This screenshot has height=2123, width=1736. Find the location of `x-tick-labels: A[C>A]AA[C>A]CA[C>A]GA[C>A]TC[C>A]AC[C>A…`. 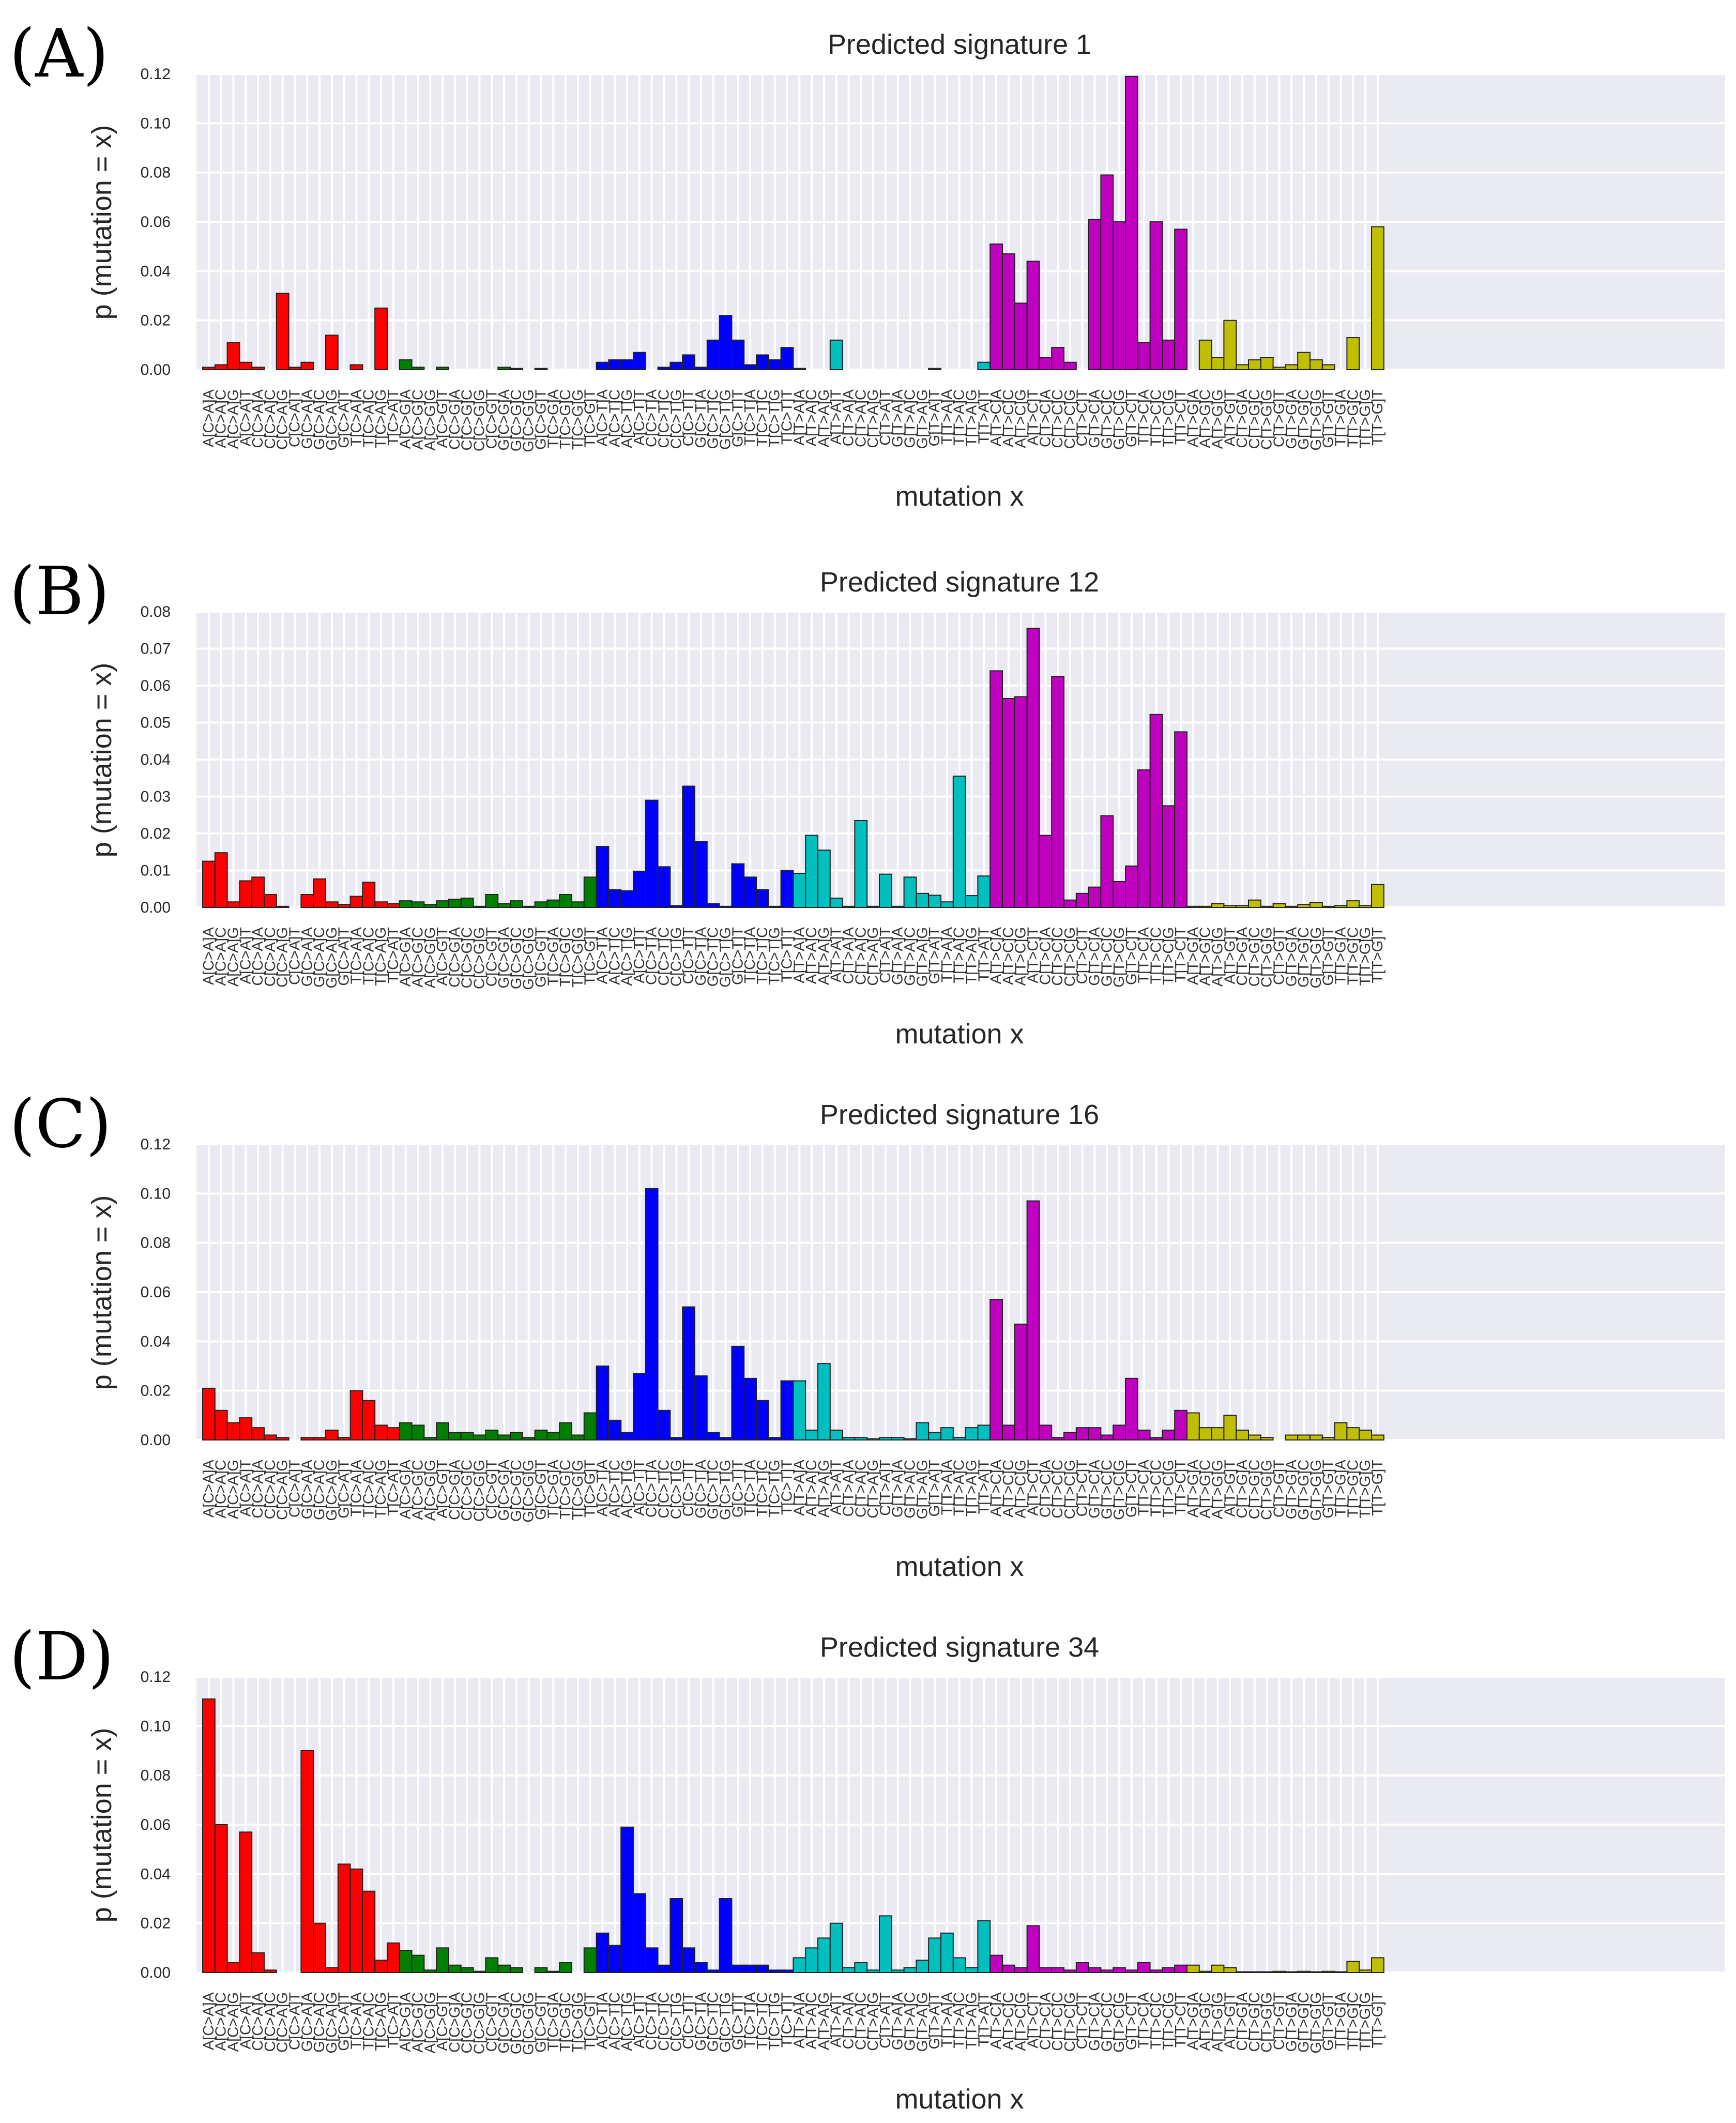

x-tick-labels: A[C>A]AA[C>A]CA[C>A]GA[C>A]TC[C>A]AC[C>A… is located at coordinates (794, 958).